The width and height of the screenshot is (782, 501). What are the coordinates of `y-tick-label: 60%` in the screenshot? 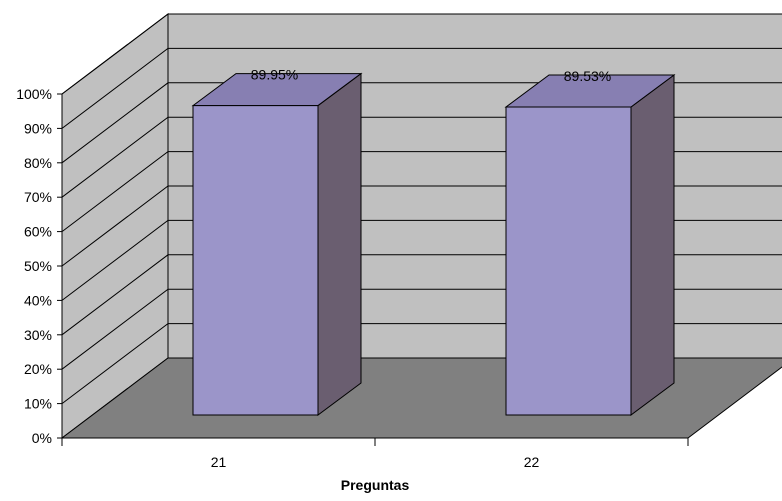 It's located at (38, 232).